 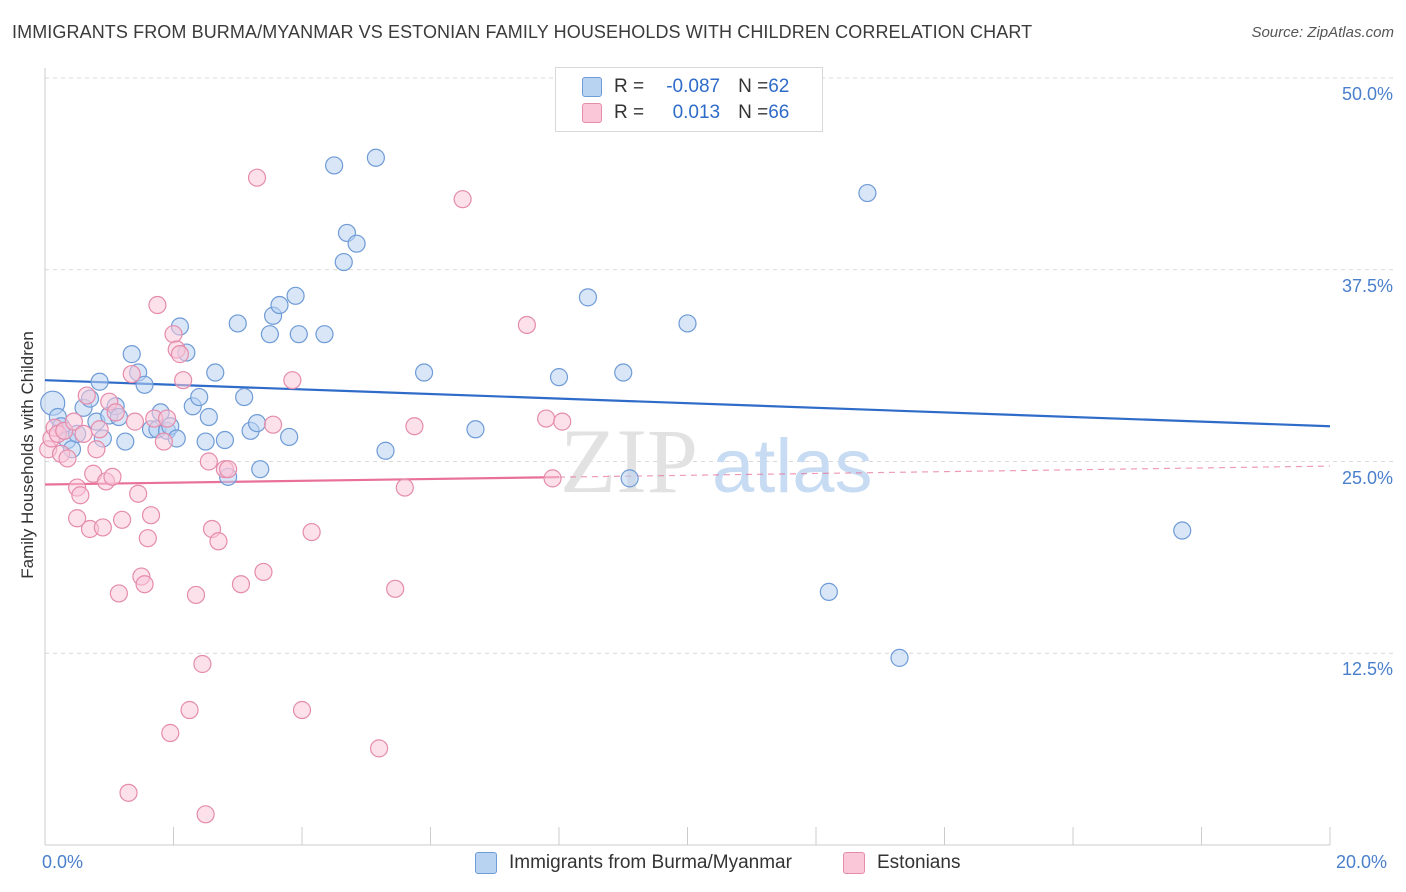 I want to click on x-tick-label-max: 20.0%, so click(x=1362, y=862).